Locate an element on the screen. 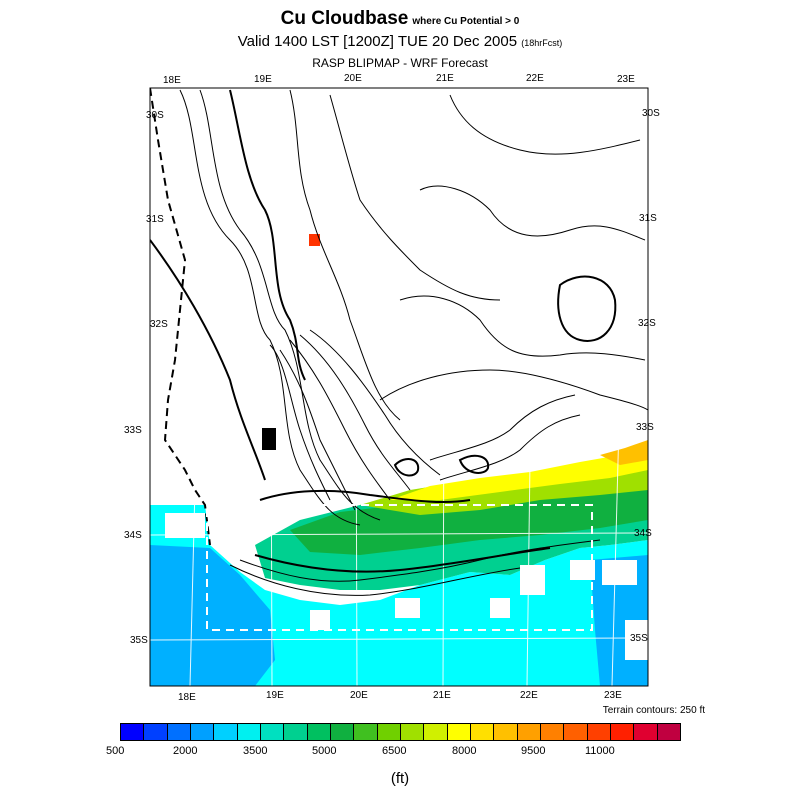 The width and height of the screenshot is (800, 800). map-title: Cu Cloudbase where Cu Potential > 0 is located at coordinates (400, 19).